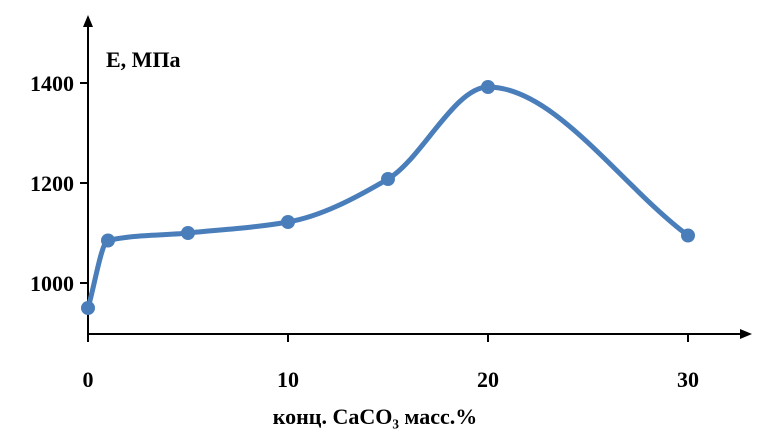  What do you see at coordinates (52, 83) in the screenshot?
I see `y-tick-label: 1400` at bounding box center [52, 83].